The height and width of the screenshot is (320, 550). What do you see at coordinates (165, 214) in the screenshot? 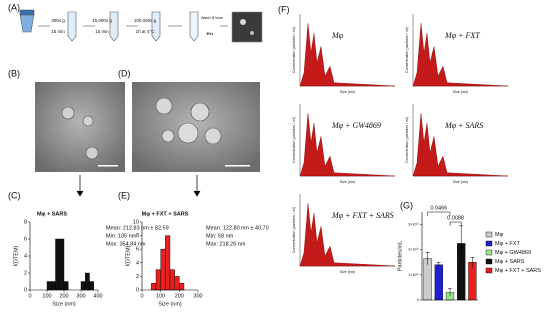
I see `hist-title: Mφ + FXT + SARS` at bounding box center [165, 214].